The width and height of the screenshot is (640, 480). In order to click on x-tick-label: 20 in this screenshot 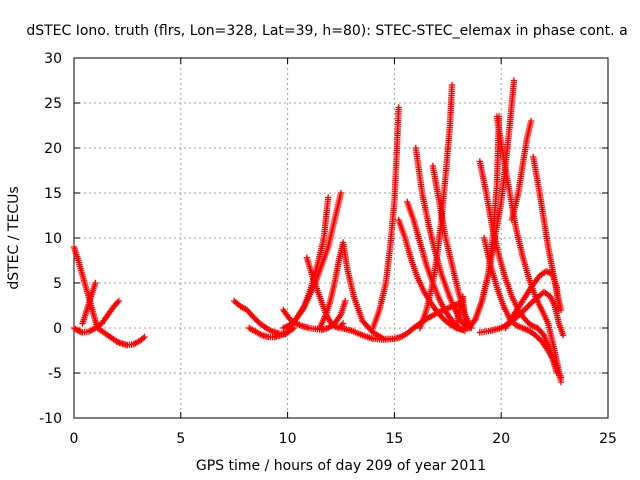, I will do `click(501, 439)`.